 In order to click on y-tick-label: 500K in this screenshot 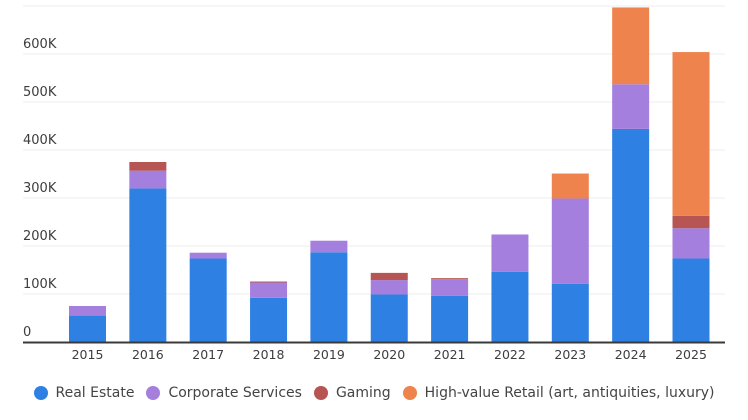, I will do `click(40, 92)`.